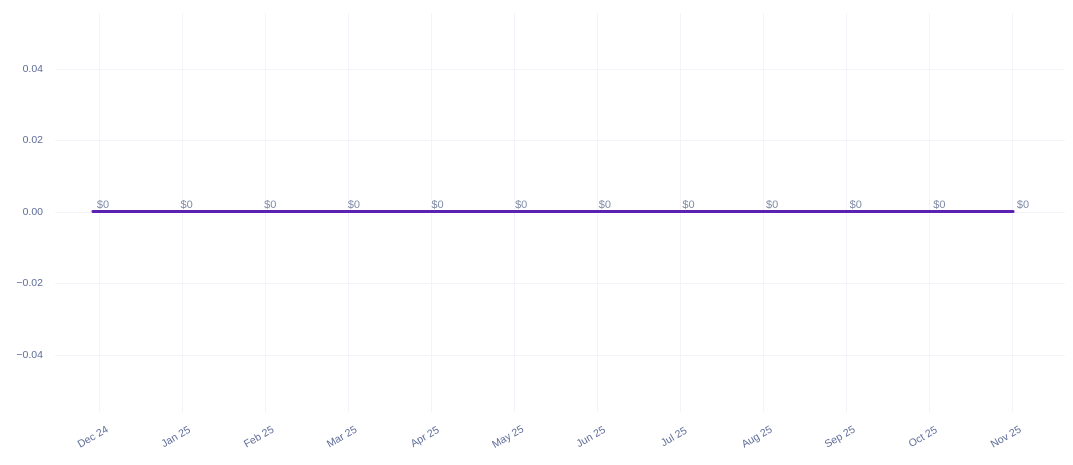  Describe the element at coordinates (32, 68) in the screenshot. I see `y-tick-label: 0.04` at that location.